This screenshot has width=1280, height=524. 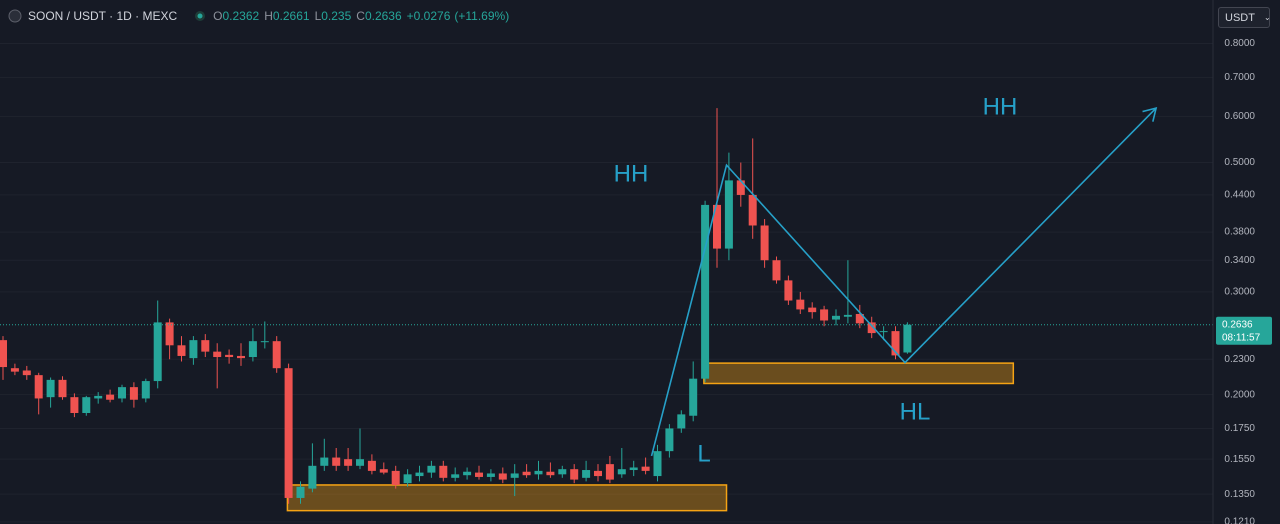 What do you see at coordinates (1239, 292) in the screenshot?
I see `y-tick-label: 0.3000` at bounding box center [1239, 292].